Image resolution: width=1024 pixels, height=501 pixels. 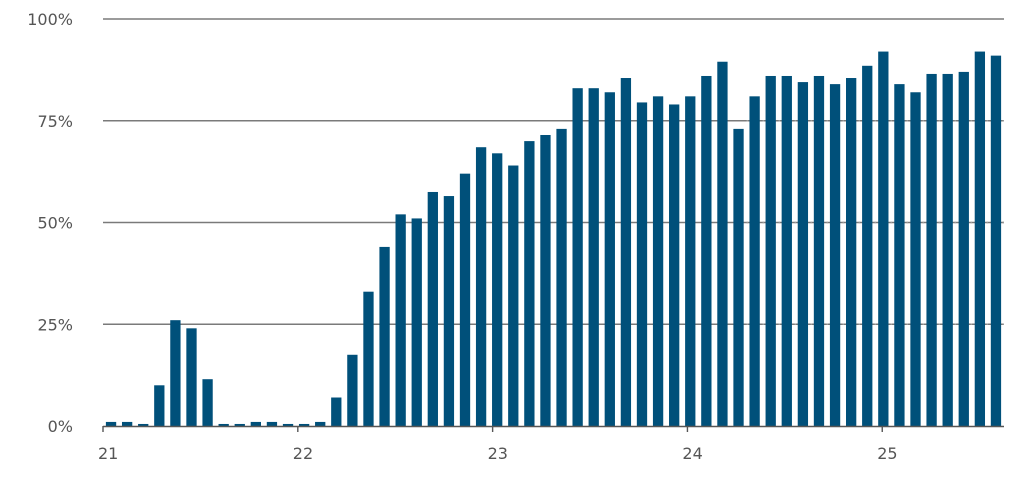 I want to click on x-axis-labels: 21 22 23 24 25, so click(x=498, y=453).